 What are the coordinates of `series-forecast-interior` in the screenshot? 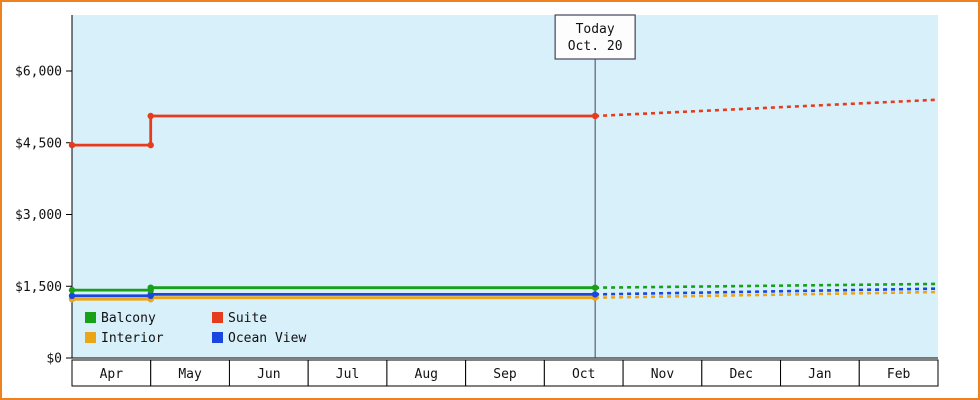 It's located at (767, 294).